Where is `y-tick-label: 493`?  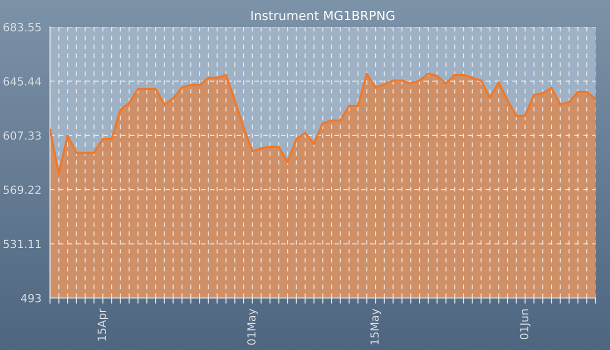 y-tick-label: 493 is located at coordinates (31, 298).